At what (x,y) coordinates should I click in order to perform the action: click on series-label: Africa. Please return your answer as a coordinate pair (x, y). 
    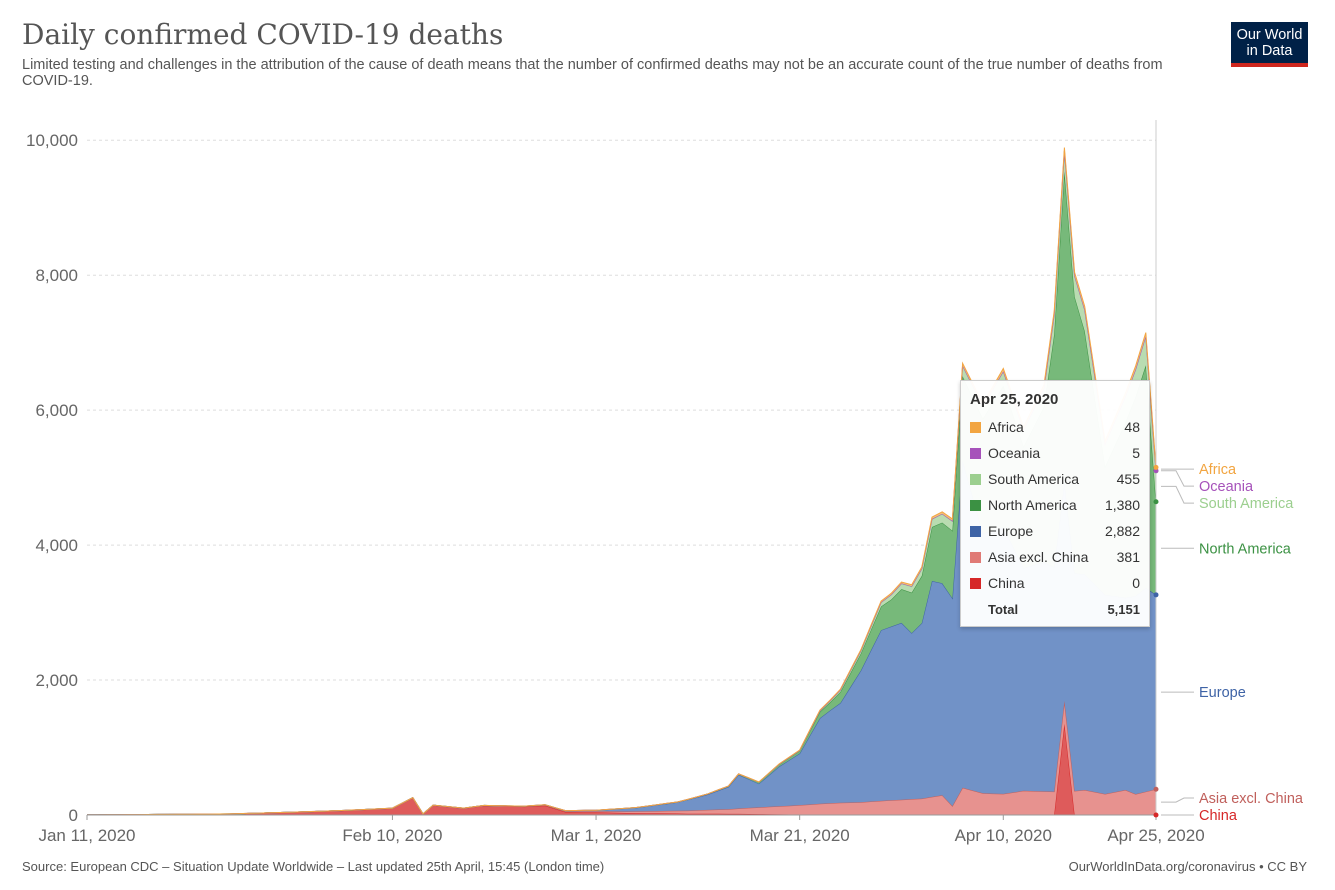
    Looking at the image, I should click on (1218, 470).